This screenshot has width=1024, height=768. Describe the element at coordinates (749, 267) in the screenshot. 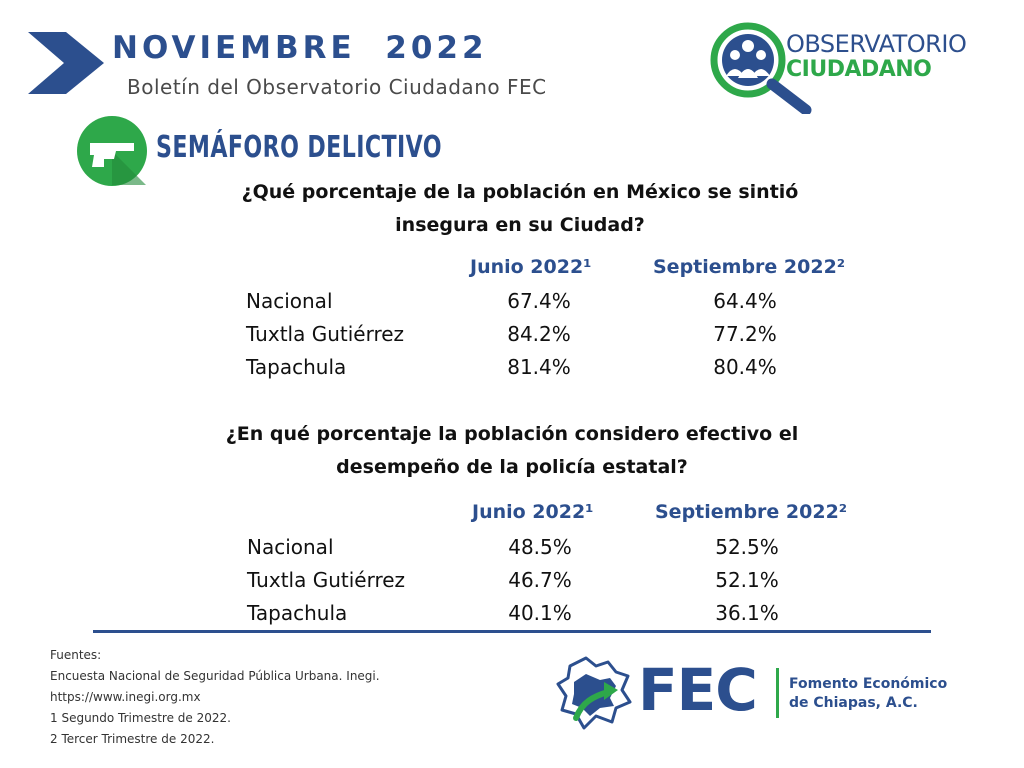

I see `table-1-col-september: Septiembre 2022²` at that location.